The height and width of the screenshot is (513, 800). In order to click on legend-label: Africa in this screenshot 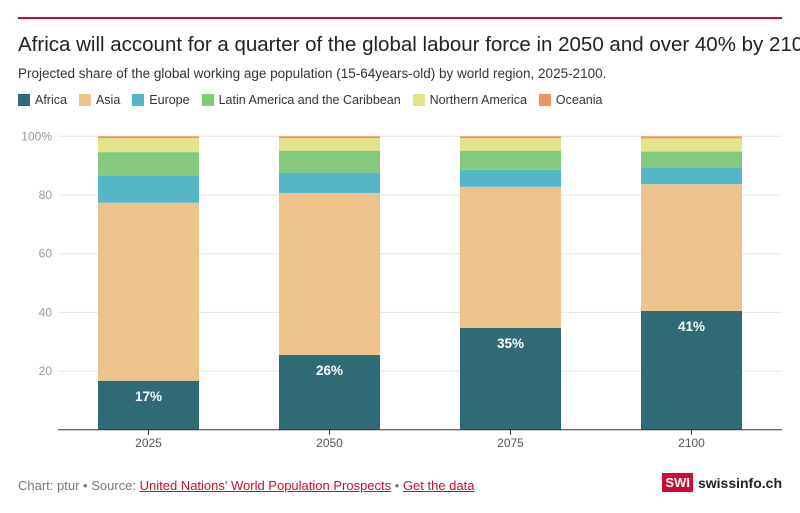, I will do `click(51, 100)`.